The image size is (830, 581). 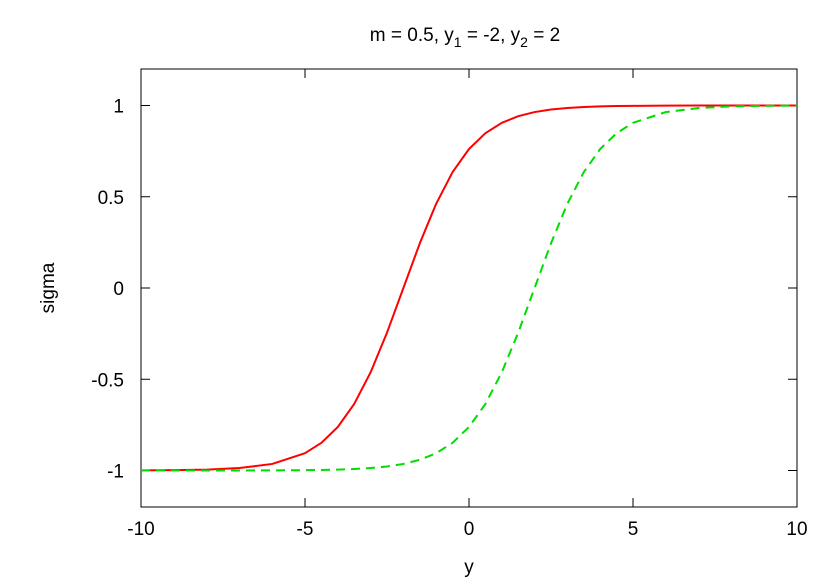 What do you see at coordinates (118, 107) in the screenshot?
I see `y-tick-label: 1` at bounding box center [118, 107].